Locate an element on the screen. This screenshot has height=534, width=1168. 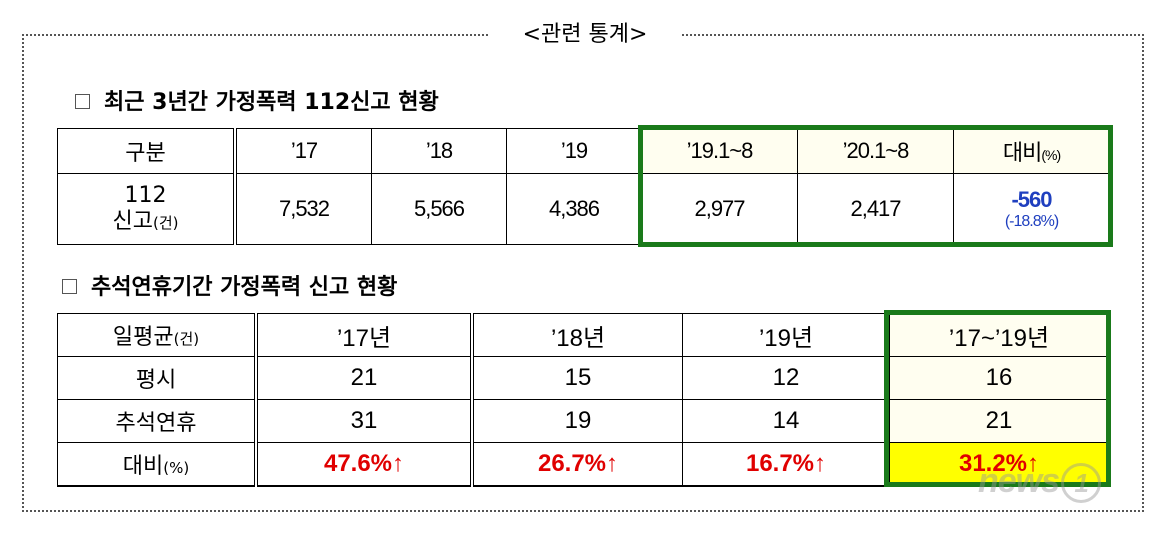
header-cell: ’18년 is located at coordinates (577, 335).